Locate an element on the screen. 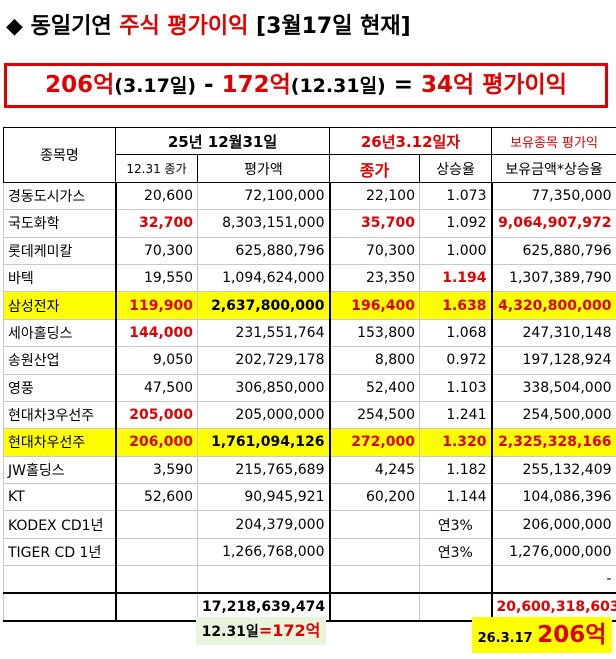 The image size is (616, 659). rise-cell: 1.241 is located at coordinates (455, 415).